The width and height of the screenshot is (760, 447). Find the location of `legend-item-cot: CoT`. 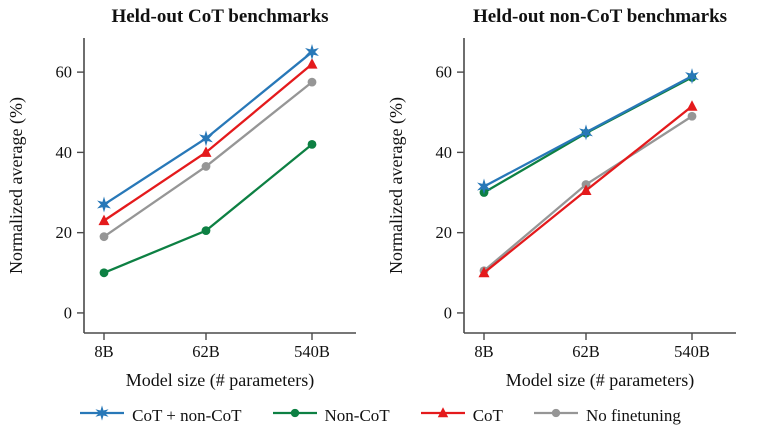

legend-item-cot: CoT is located at coordinates (461, 415).